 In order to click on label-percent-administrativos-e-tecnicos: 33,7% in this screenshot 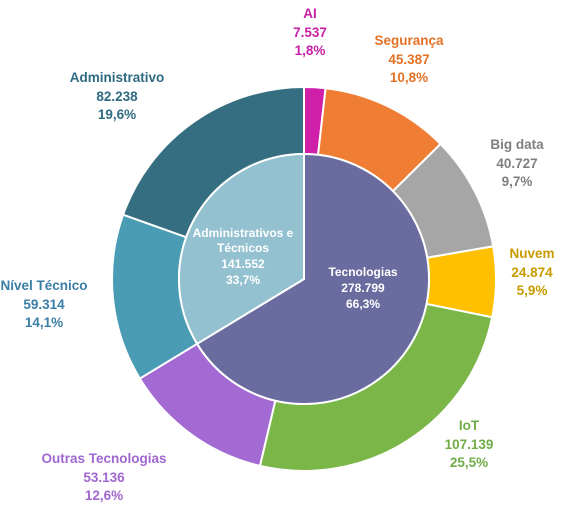, I will do `click(243, 280)`.